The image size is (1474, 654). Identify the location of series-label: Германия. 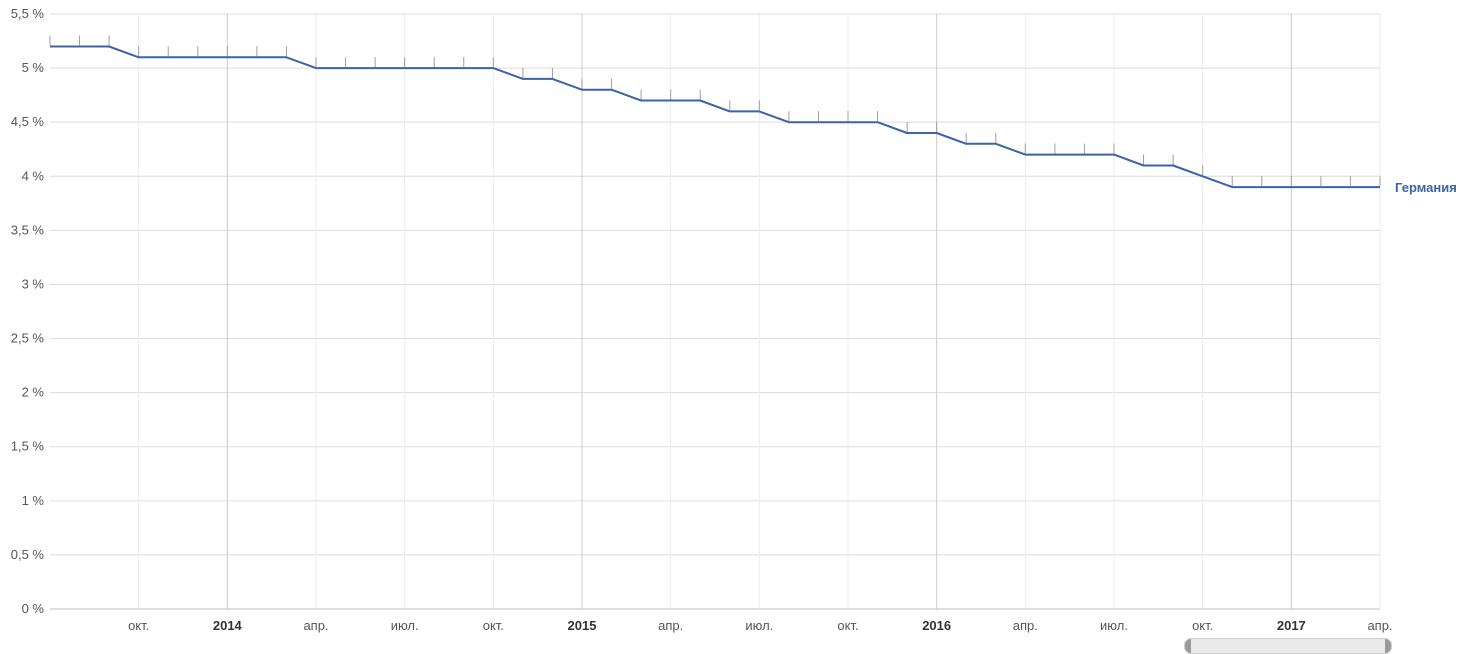
(1426, 187).